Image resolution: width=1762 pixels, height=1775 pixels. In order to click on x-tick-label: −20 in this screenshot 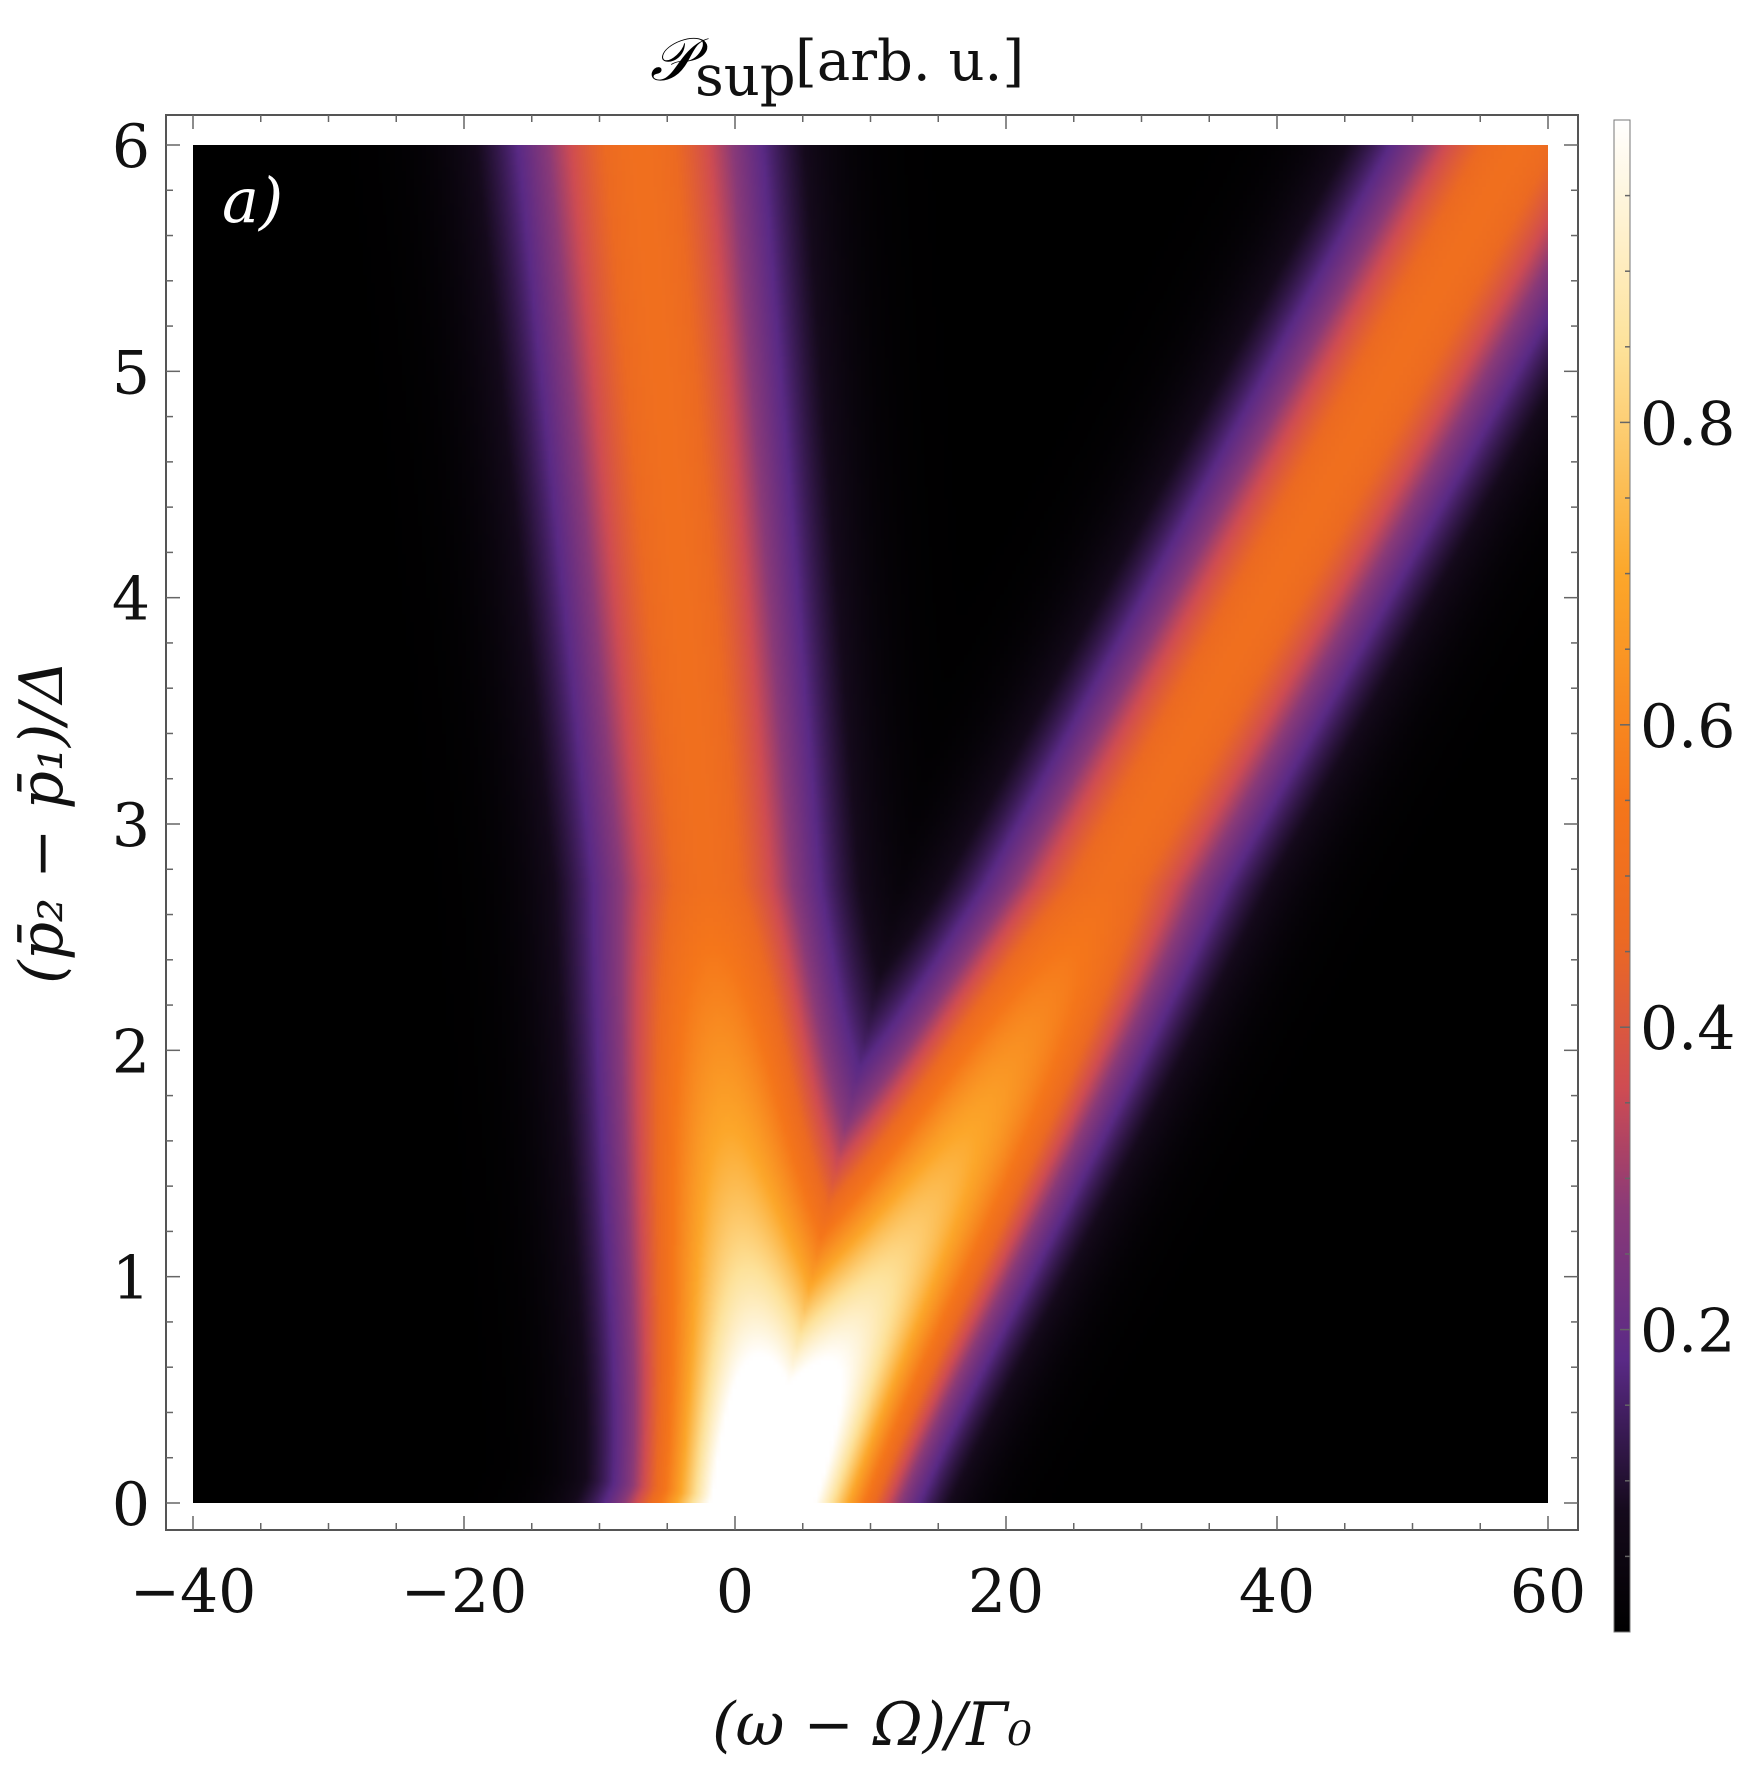, I will do `click(464, 1592)`.